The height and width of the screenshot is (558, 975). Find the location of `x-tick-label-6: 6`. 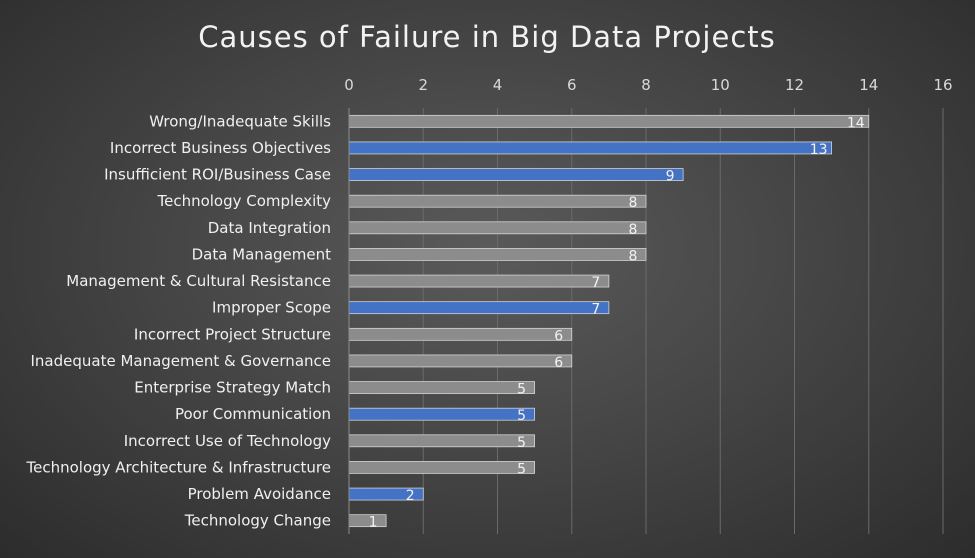

x-tick-label-6: 6 is located at coordinates (572, 85).